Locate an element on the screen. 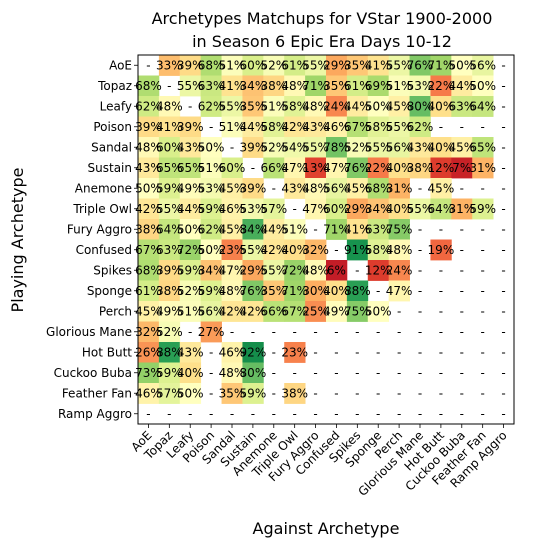 This screenshot has height=549, width=545. heatmap-cell-label: 67% is located at coordinates (294, 311).